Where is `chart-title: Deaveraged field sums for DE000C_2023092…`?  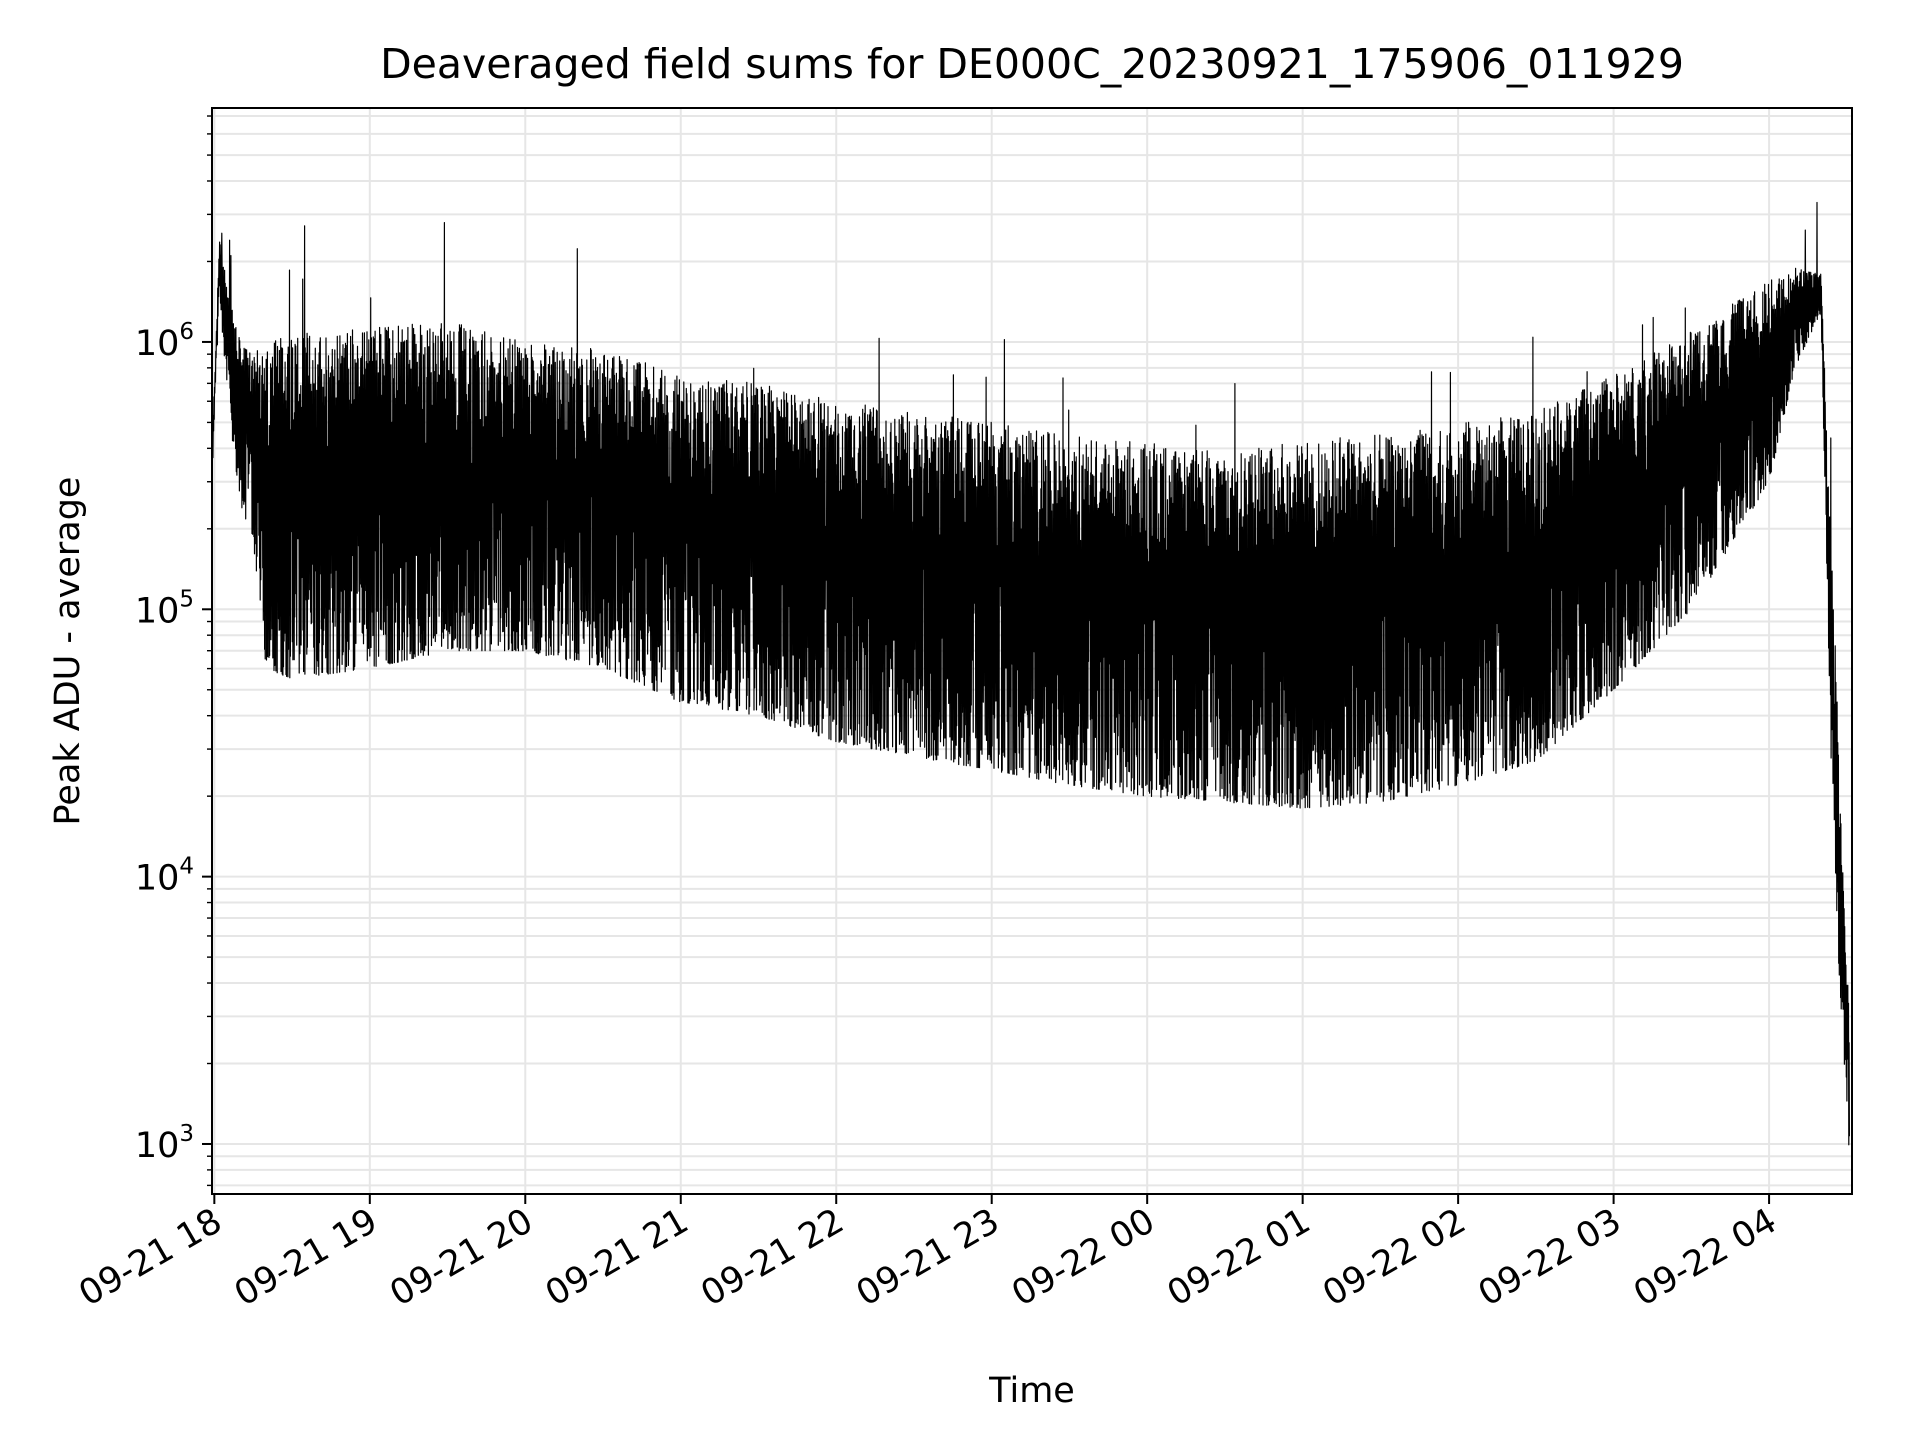
chart-title: Deaveraged field sums for DE000C_2023092… is located at coordinates (1032, 64).